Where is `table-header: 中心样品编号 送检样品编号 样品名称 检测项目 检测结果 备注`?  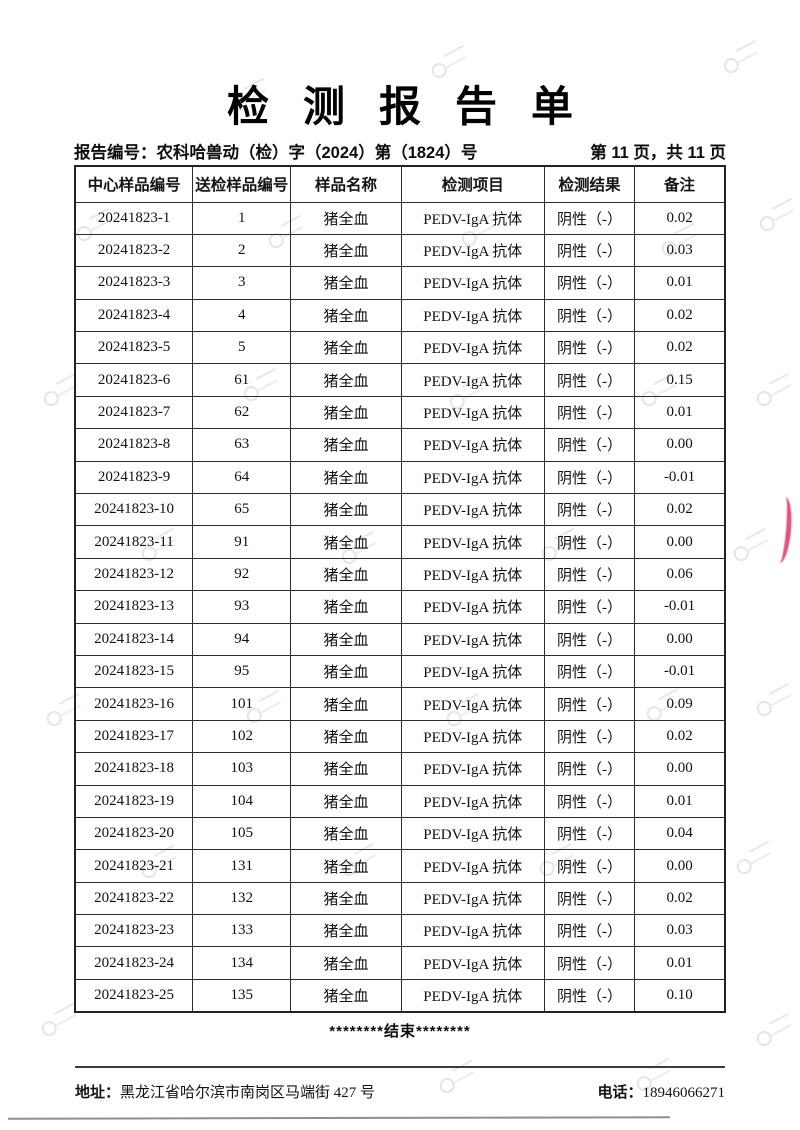 table-header: 中心样品编号 送检样品编号 样品名称 检测项目 检测结果 备注 is located at coordinates (400, 184).